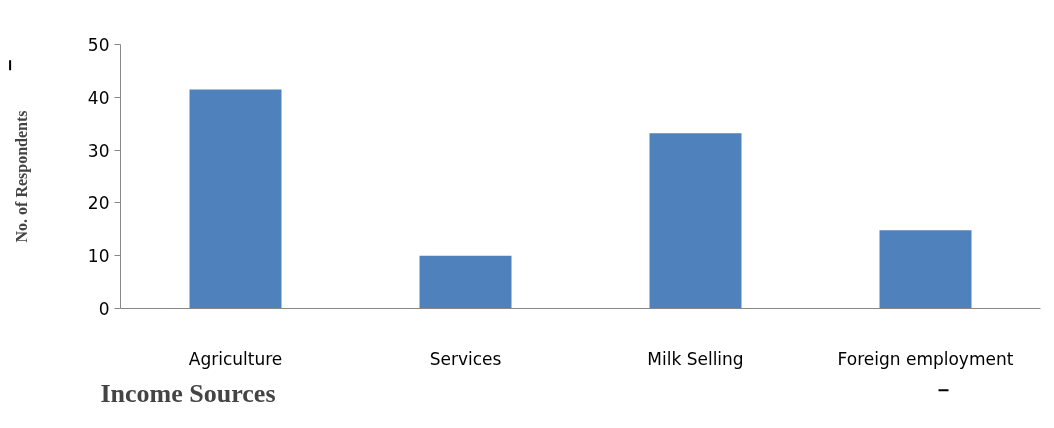 The height and width of the screenshot is (428, 1054). I want to click on x-tick-label: Agriculture, so click(235, 358).